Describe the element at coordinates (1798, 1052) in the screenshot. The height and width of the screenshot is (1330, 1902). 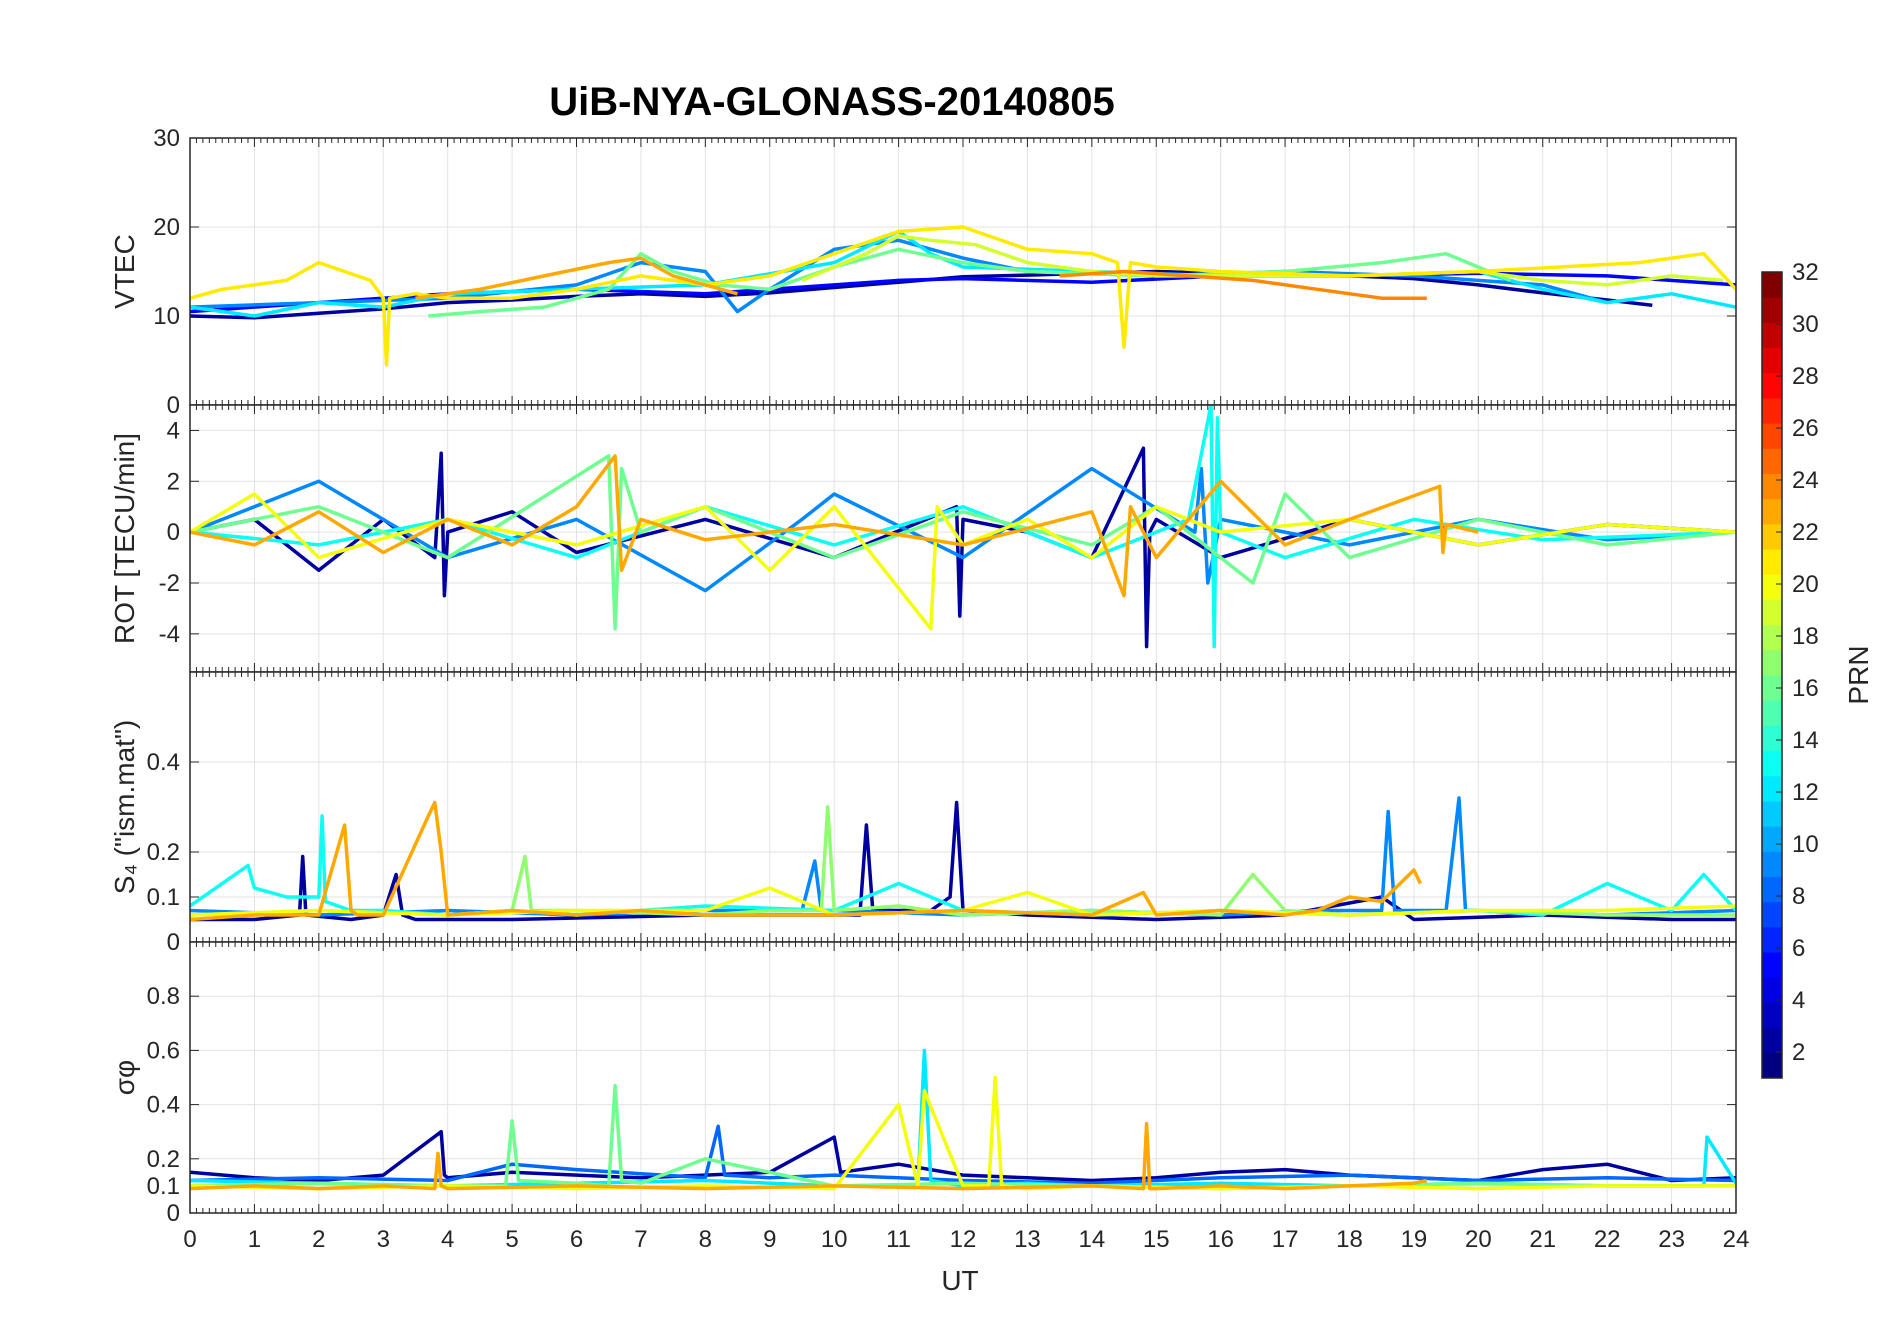
I see `colorbar-tick-label: 2` at that location.